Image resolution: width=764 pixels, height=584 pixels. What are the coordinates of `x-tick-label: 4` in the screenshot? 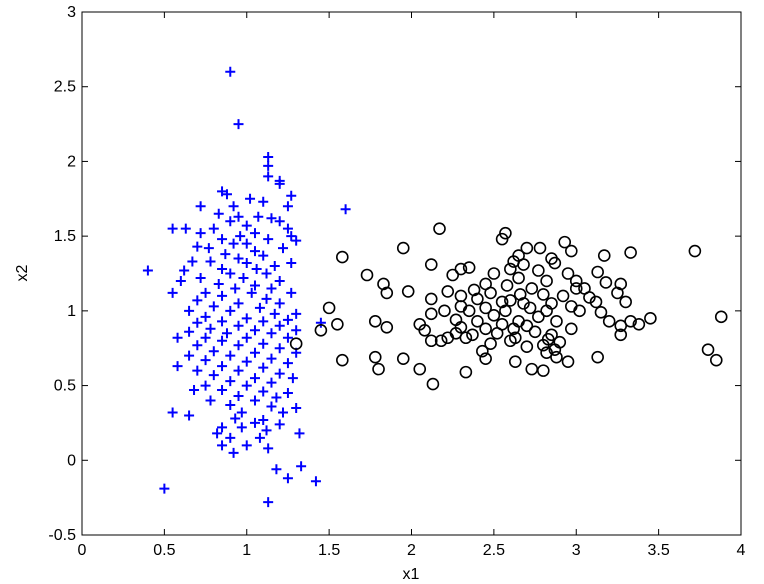 It's located at (741, 550).